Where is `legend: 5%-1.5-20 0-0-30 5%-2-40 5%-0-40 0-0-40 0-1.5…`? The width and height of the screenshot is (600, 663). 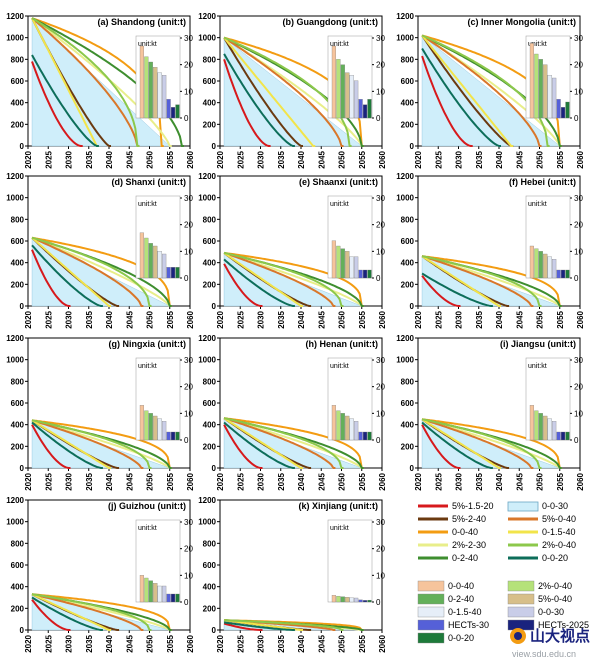
legend: 5%-1.5-20 0-0-30 5%-2-40 5%-0-40 0-0-40 0-1.5… is located at coordinates (503, 572).